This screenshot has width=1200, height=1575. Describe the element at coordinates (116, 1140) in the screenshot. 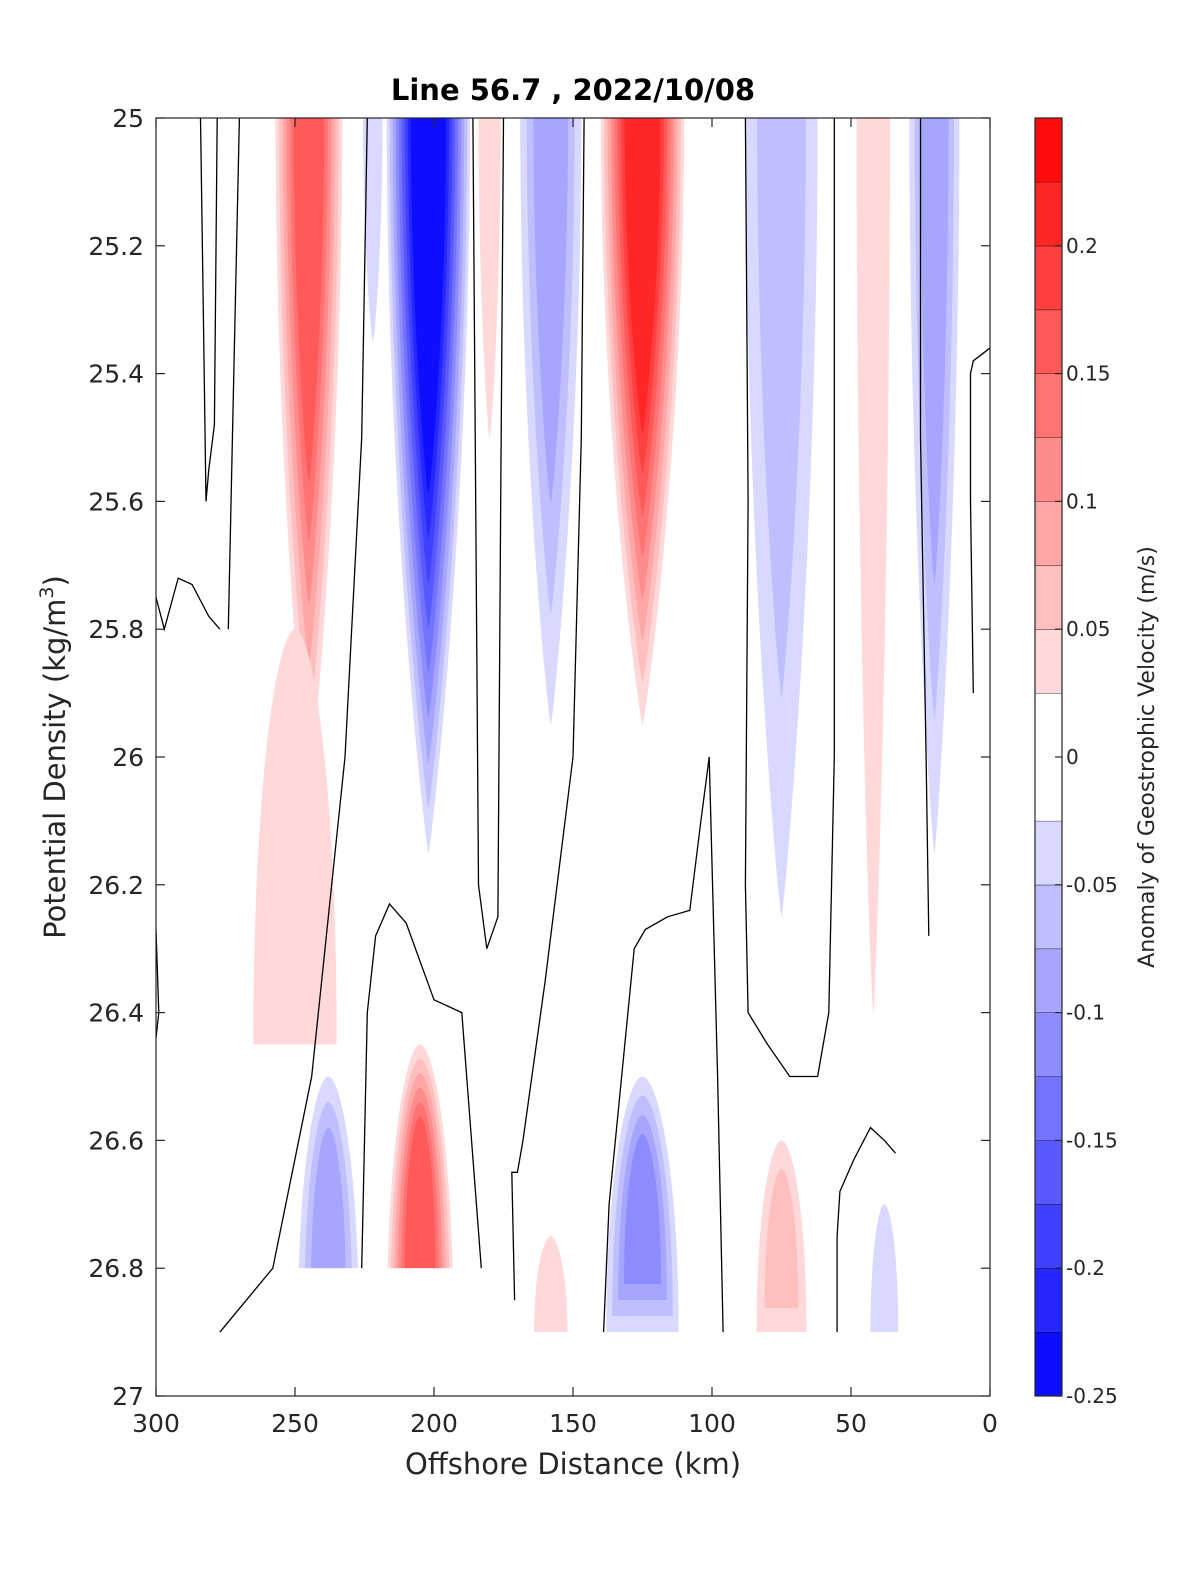

I see `y-tick-label-8: 26.6` at that location.